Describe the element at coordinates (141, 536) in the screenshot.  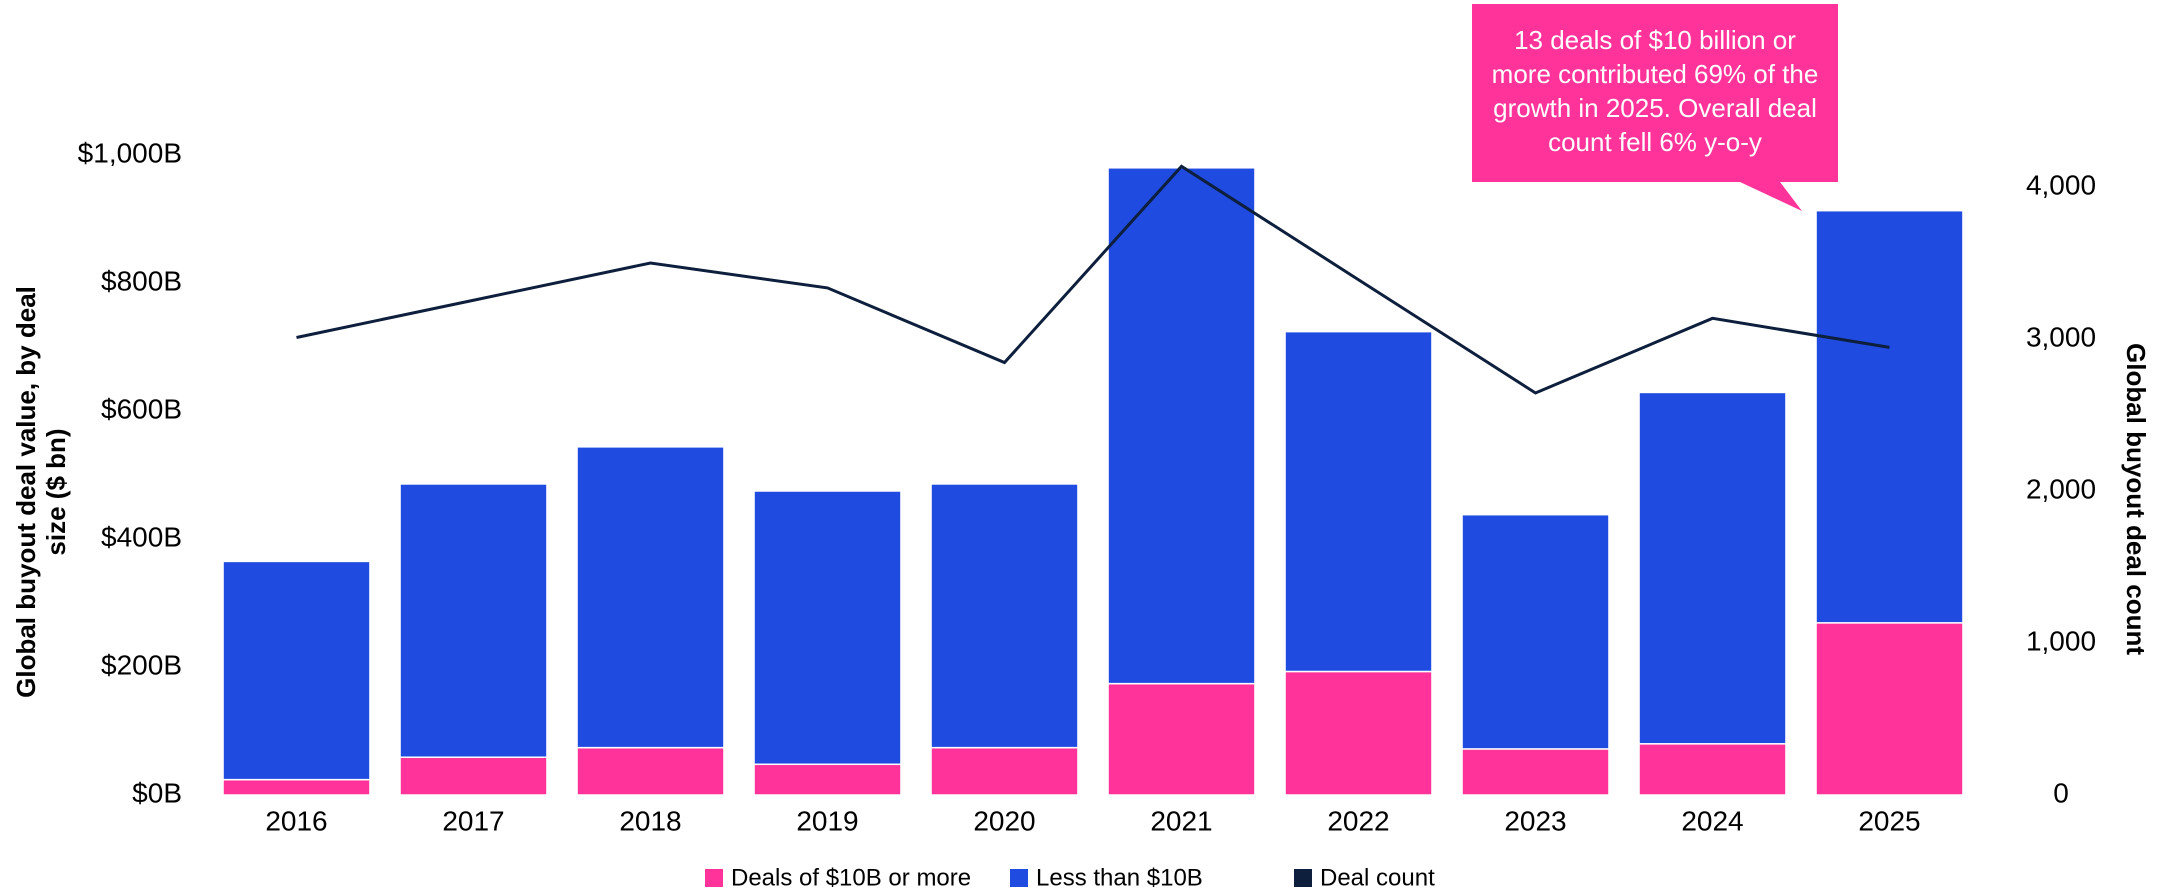
I see `y-tick-label: $400B` at that location.